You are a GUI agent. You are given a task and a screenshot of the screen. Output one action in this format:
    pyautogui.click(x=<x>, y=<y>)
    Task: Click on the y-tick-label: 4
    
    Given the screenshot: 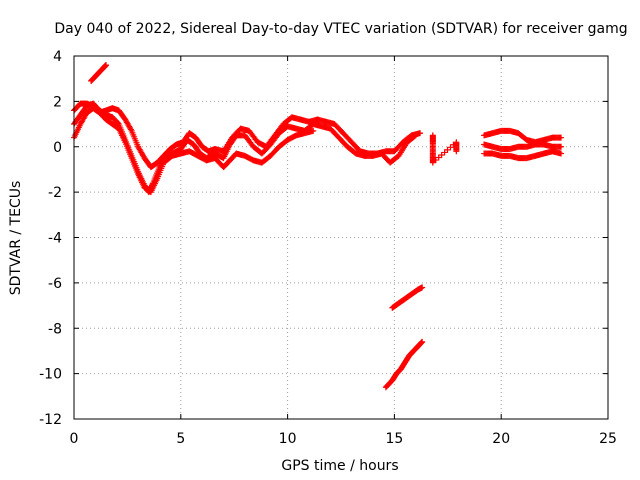 What is the action you would take?
    pyautogui.click(x=57, y=57)
    